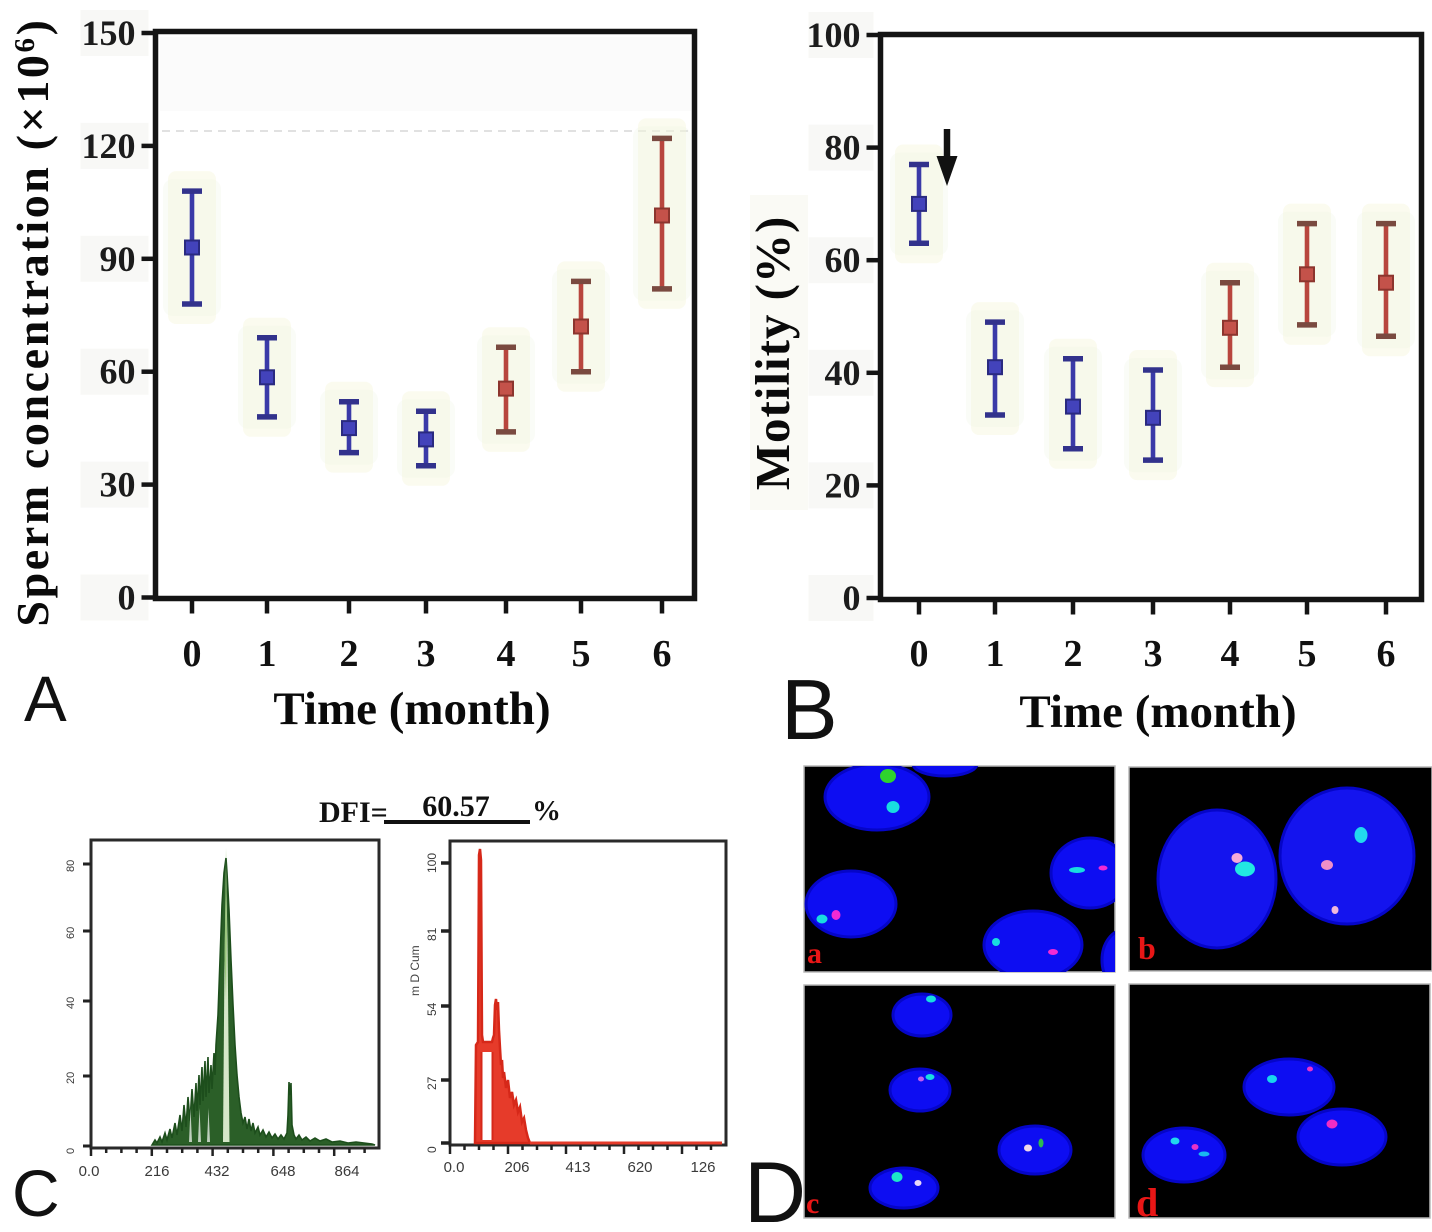 This screenshot has height=1232, width=1432. I want to click on svg-text: 126, so click(702, 1167).